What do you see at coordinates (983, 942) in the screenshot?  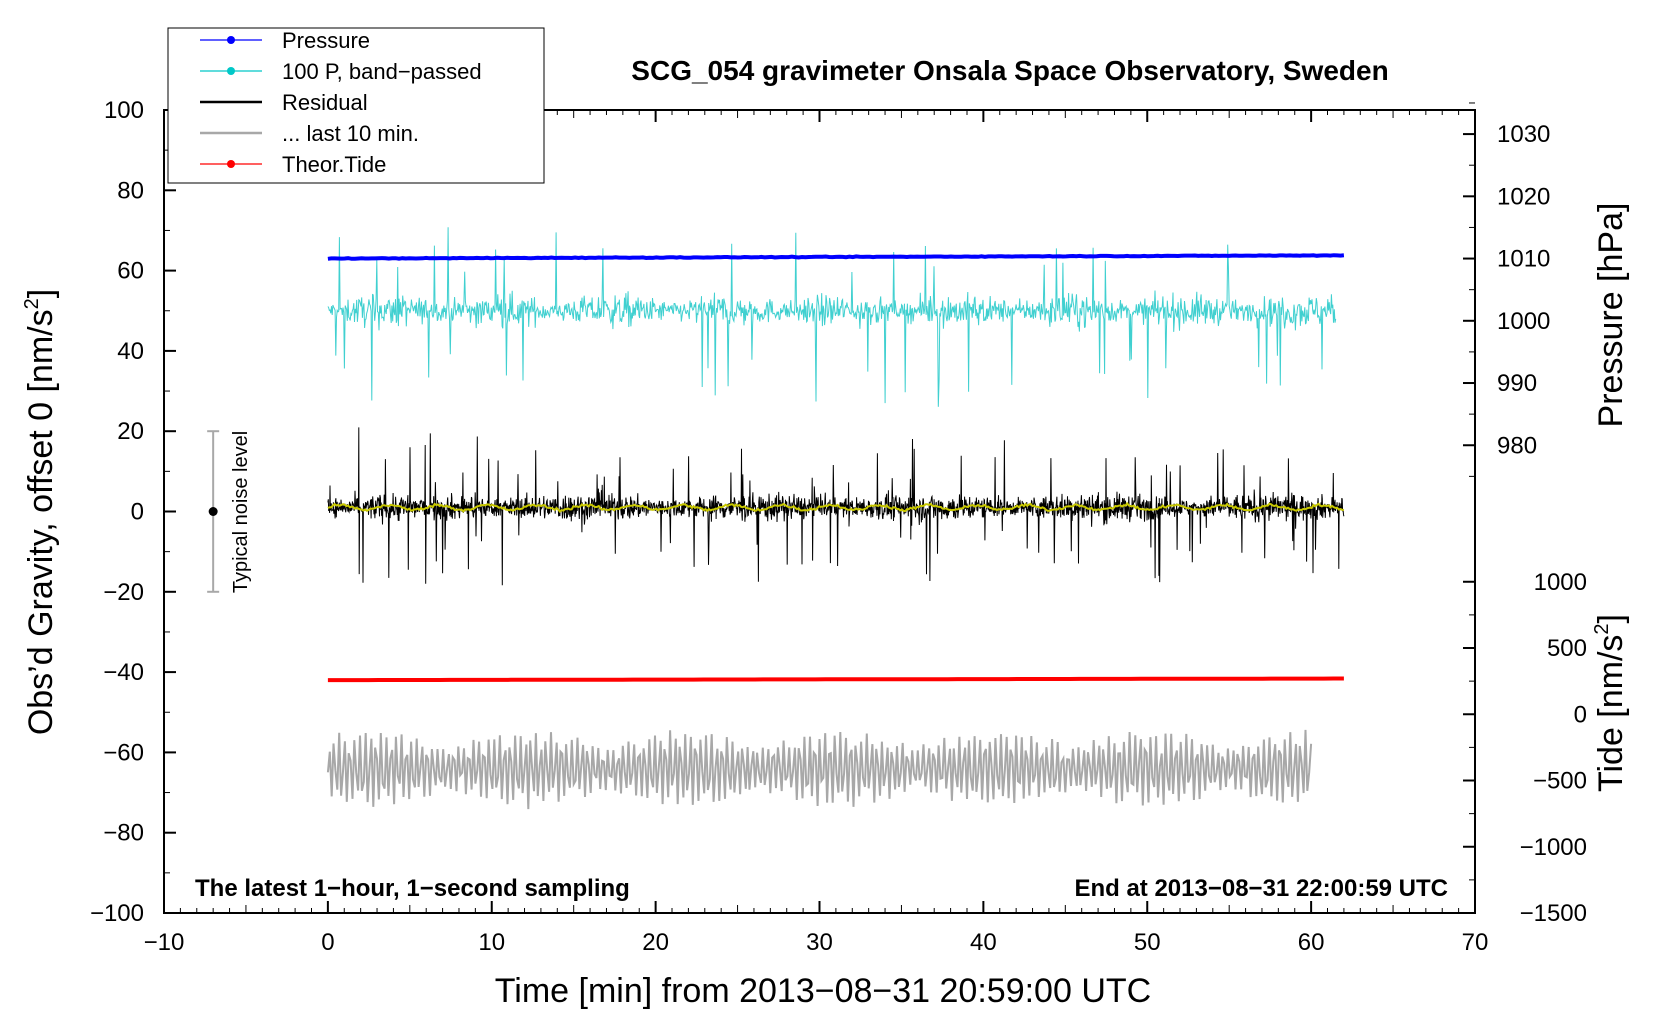 I see `x-tick-label: 40` at bounding box center [983, 942].